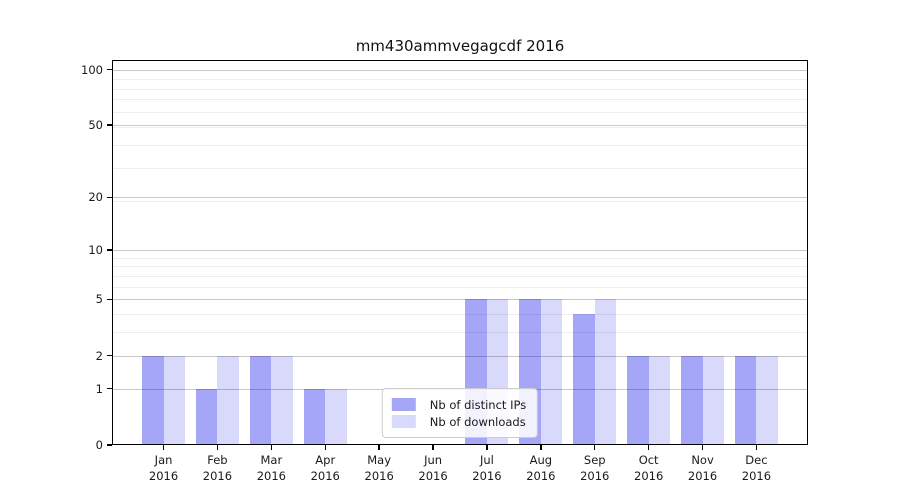 The width and height of the screenshot is (900, 500). Describe the element at coordinates (325, 468) in the screenshot. I see `x-tick-label: Apr 2016` at that location.